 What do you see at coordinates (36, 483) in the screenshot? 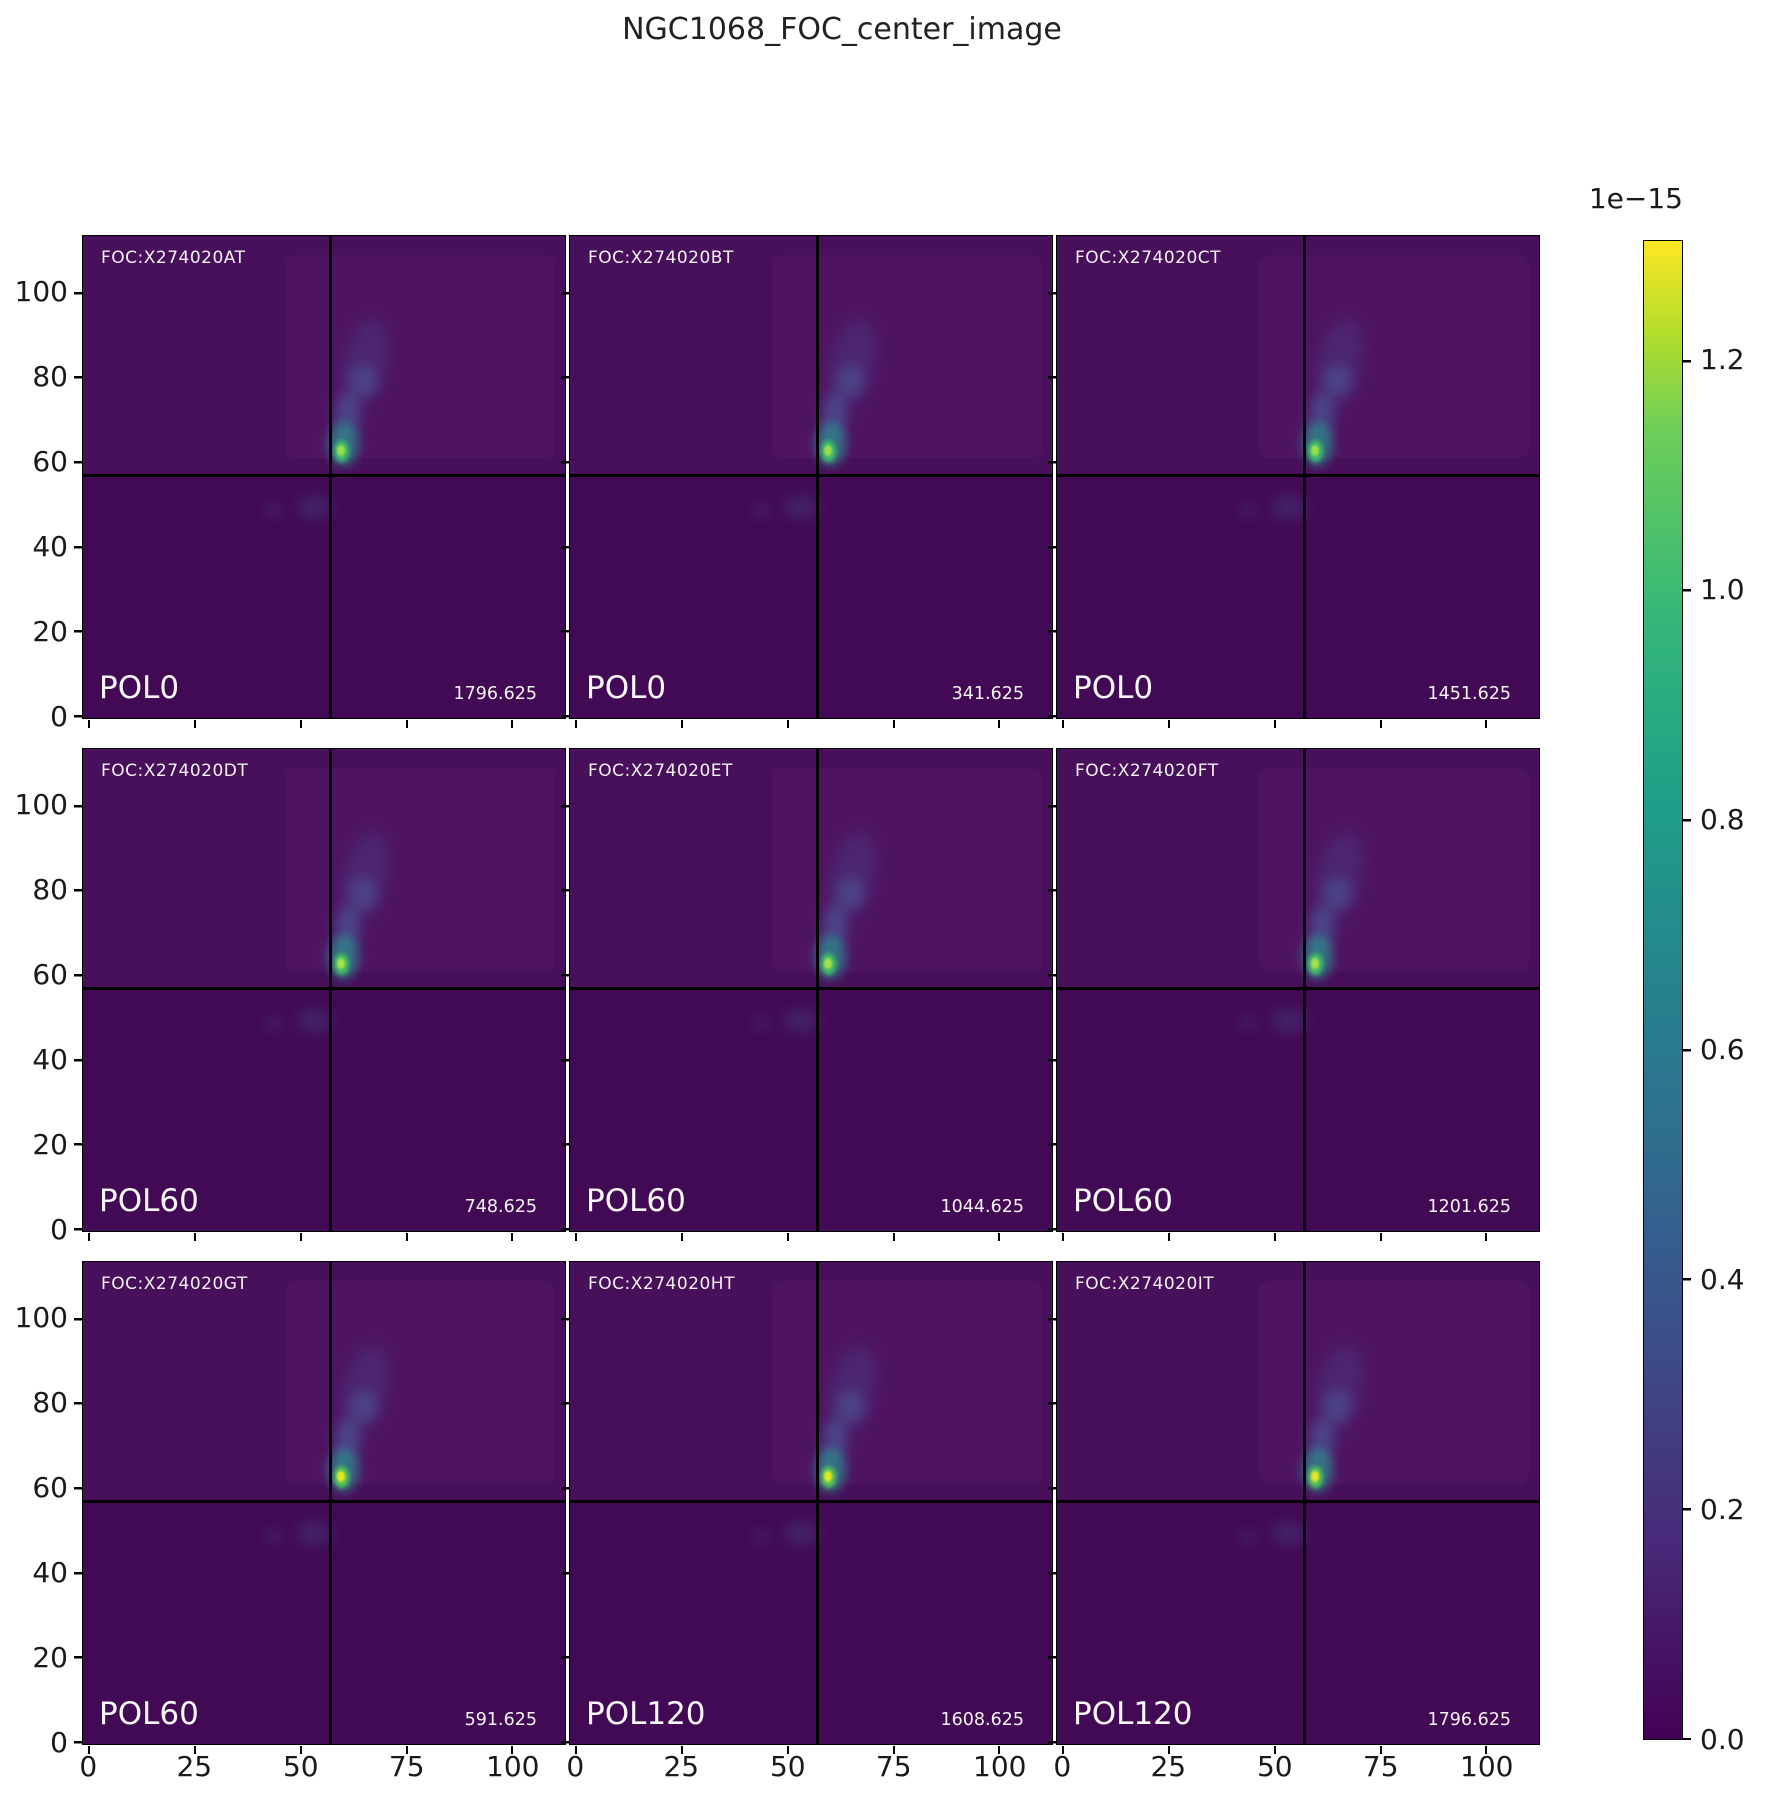
I see `y-axis-labels-row1: 100 80 60 40 20 0` at bounding box center [36, 483].